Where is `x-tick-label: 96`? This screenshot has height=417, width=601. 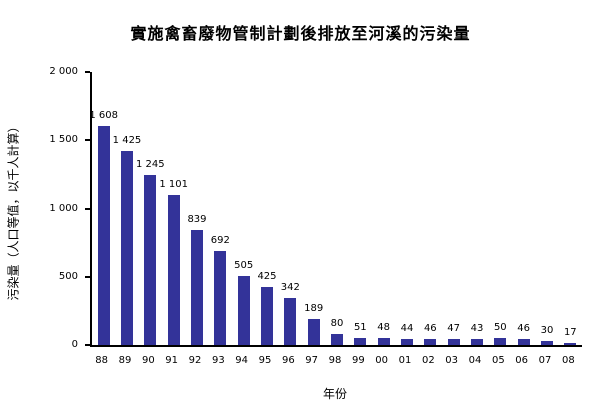 x-tick-label: 96 is located at coordinates (288, 360).